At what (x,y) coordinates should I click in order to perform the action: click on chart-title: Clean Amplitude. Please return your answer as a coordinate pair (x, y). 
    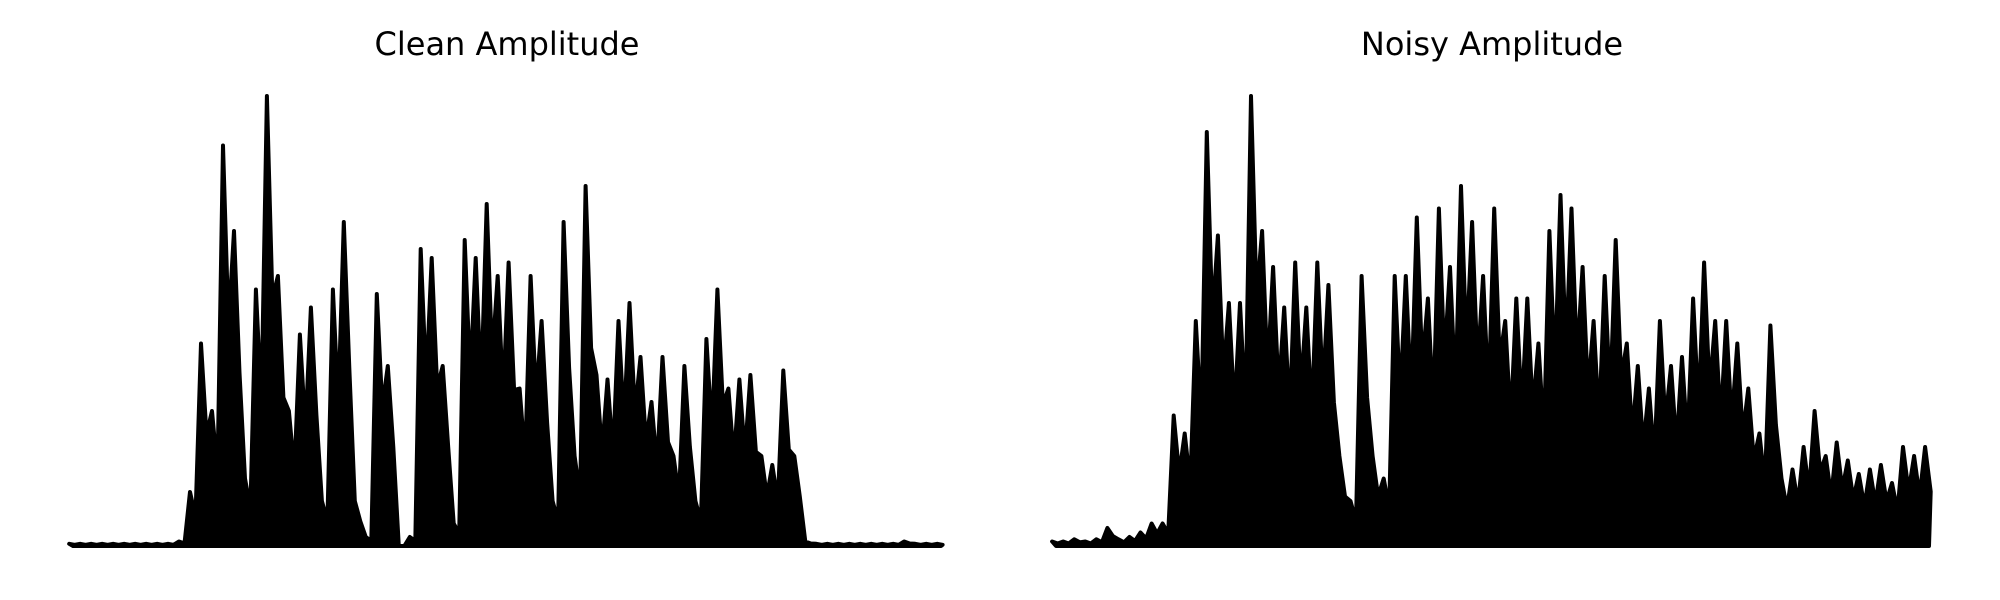
    Looking at the image, I should click on (507, 44).